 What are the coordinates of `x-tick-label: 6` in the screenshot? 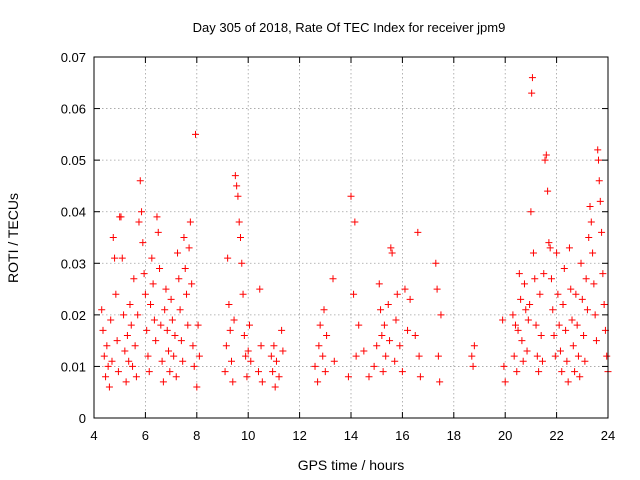 It's located at (145, 435).